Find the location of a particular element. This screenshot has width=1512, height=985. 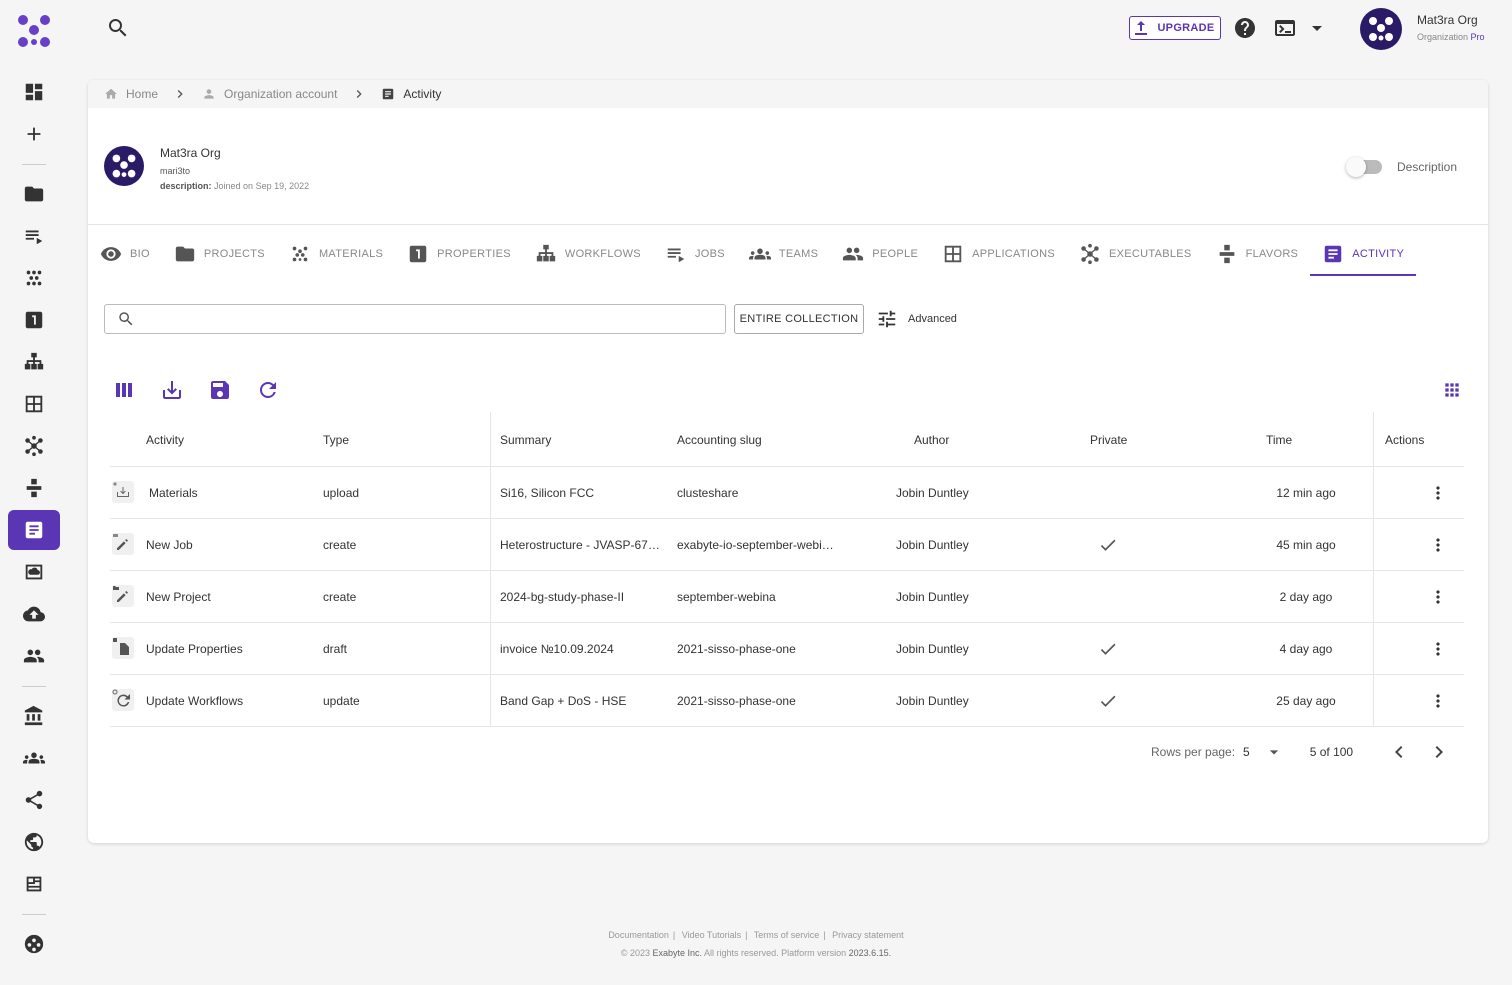

save-icon is located at coordinates (220, 390).